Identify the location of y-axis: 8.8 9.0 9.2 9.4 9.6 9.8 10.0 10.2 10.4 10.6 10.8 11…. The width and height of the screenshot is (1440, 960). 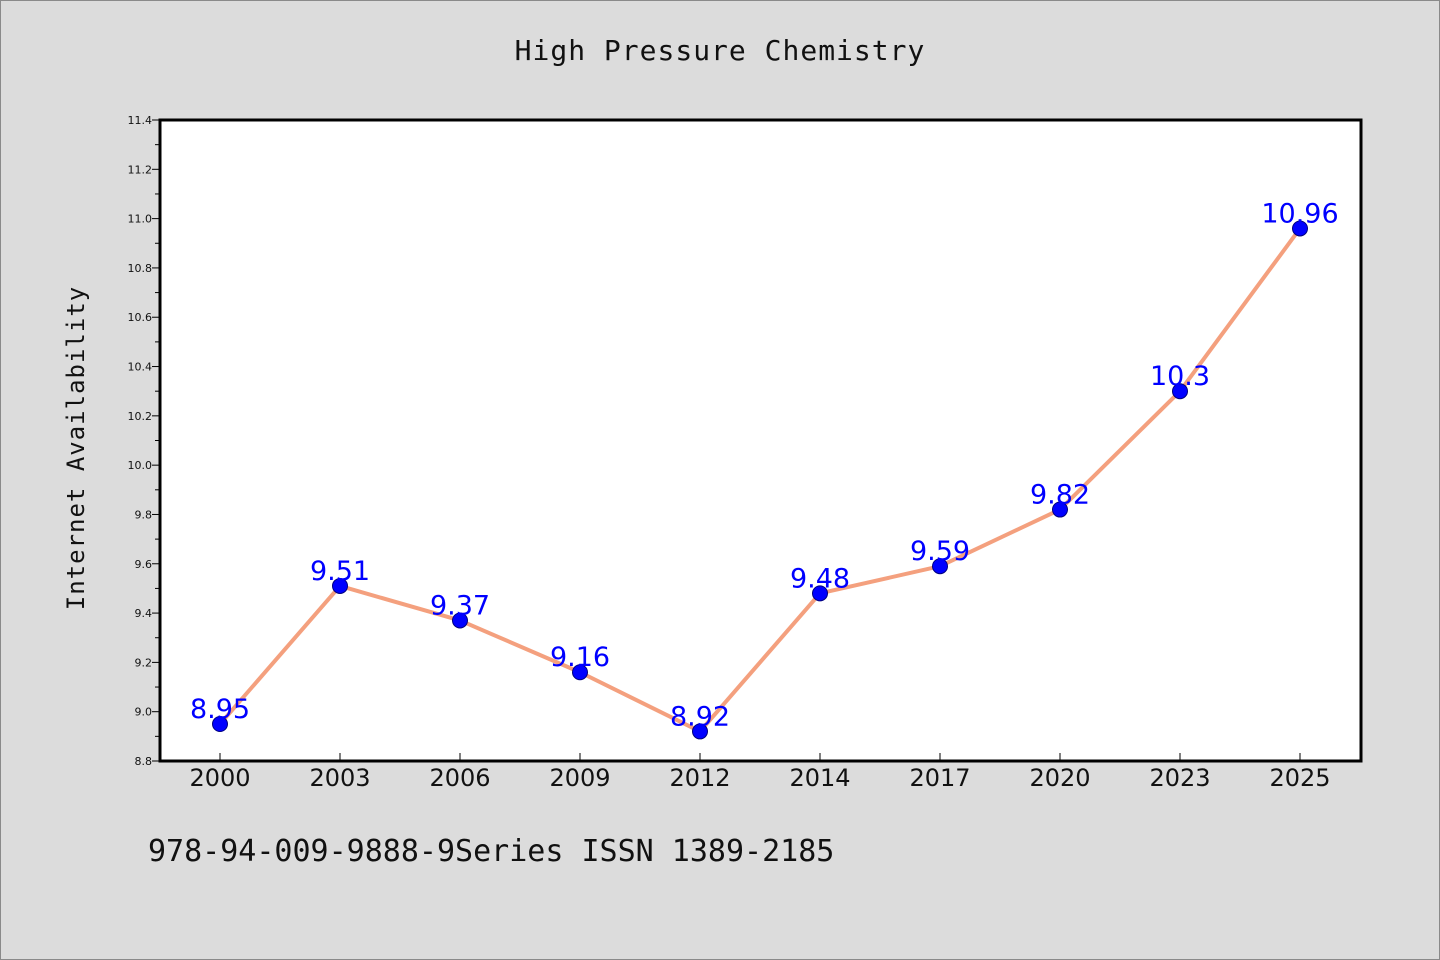
(144, 441).